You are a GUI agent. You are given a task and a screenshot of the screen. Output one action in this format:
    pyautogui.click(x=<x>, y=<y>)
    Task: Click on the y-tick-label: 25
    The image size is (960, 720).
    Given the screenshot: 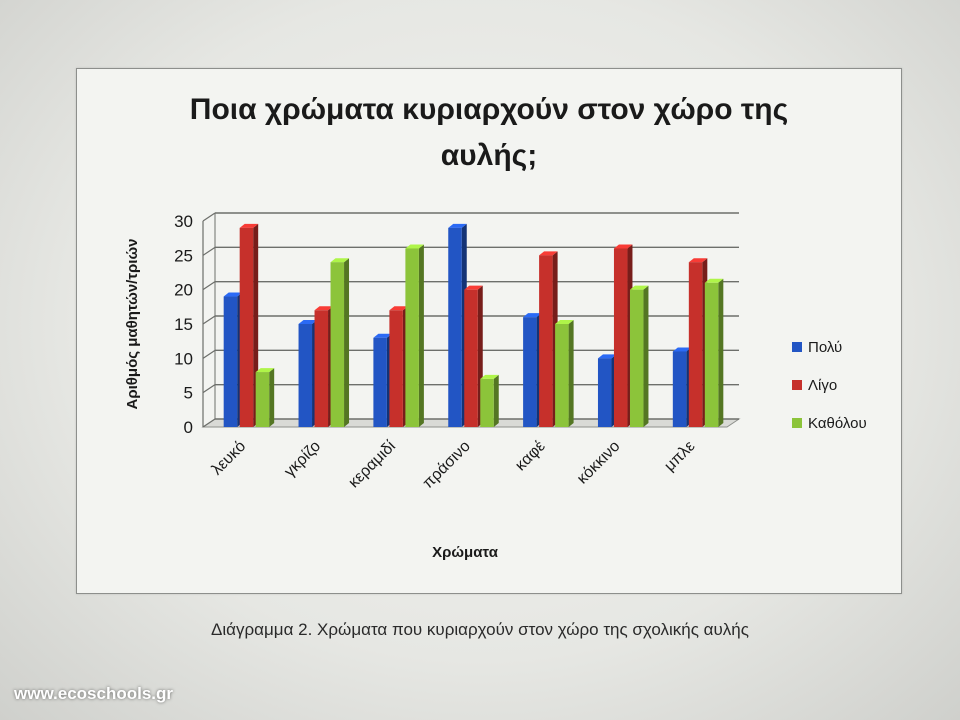 What is the action you would take?
    pyautogui.click(x=183, y=255)
    